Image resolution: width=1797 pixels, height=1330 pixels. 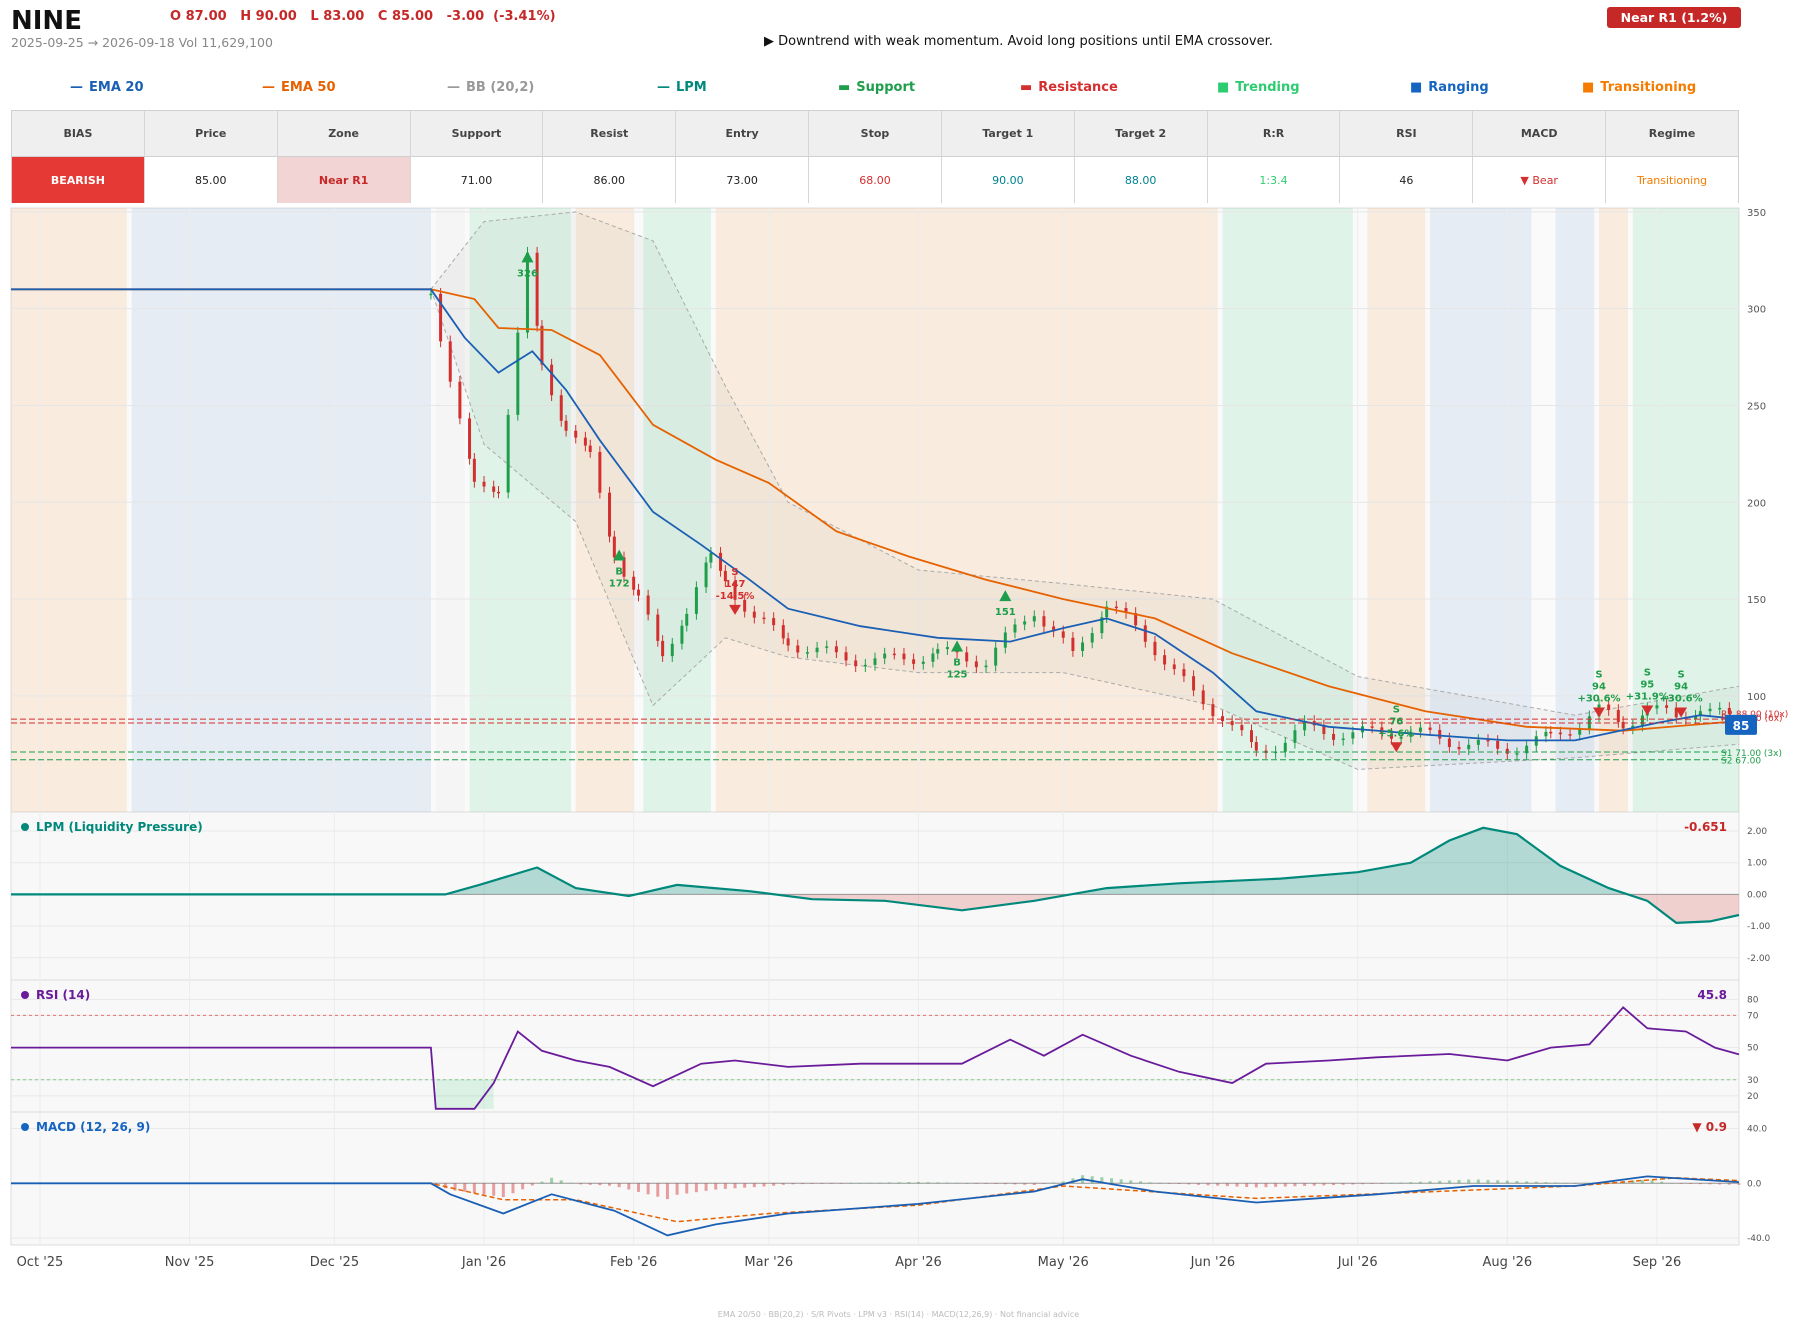 What do you see at coordinates (918, 1262) in the screenshot?
I see `date-tick-label: Apr '26` at bounding box center [918, 1262].